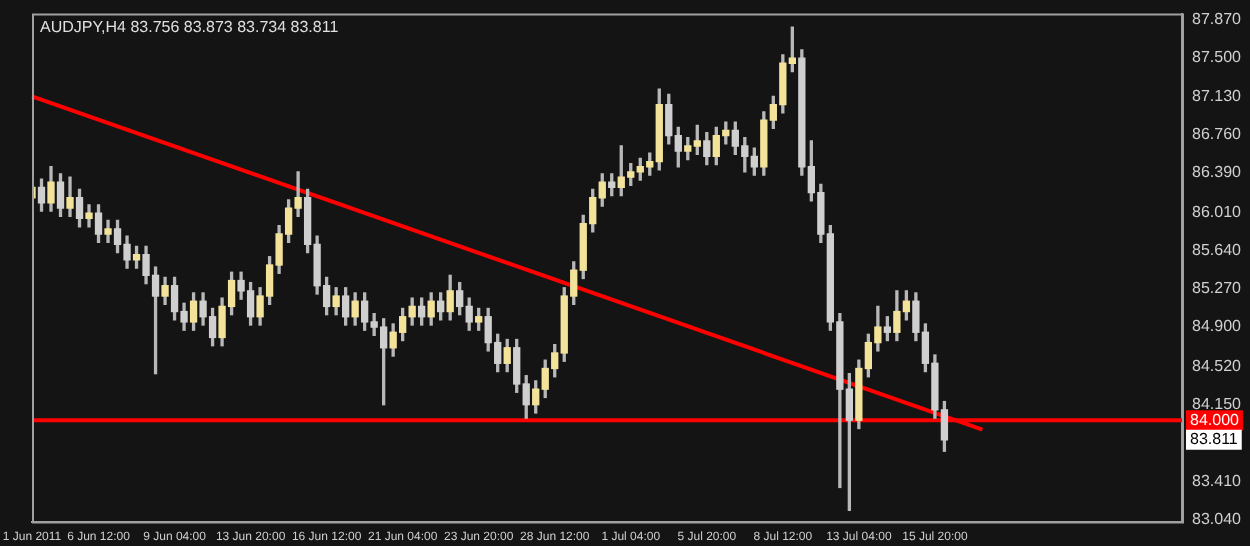 Image resolution: width=1250 pixels, height=546 pixels. Describe the element at coordinates (1217, 249) in the screenshot. I see `y-tick-label: 85.640` at that location.